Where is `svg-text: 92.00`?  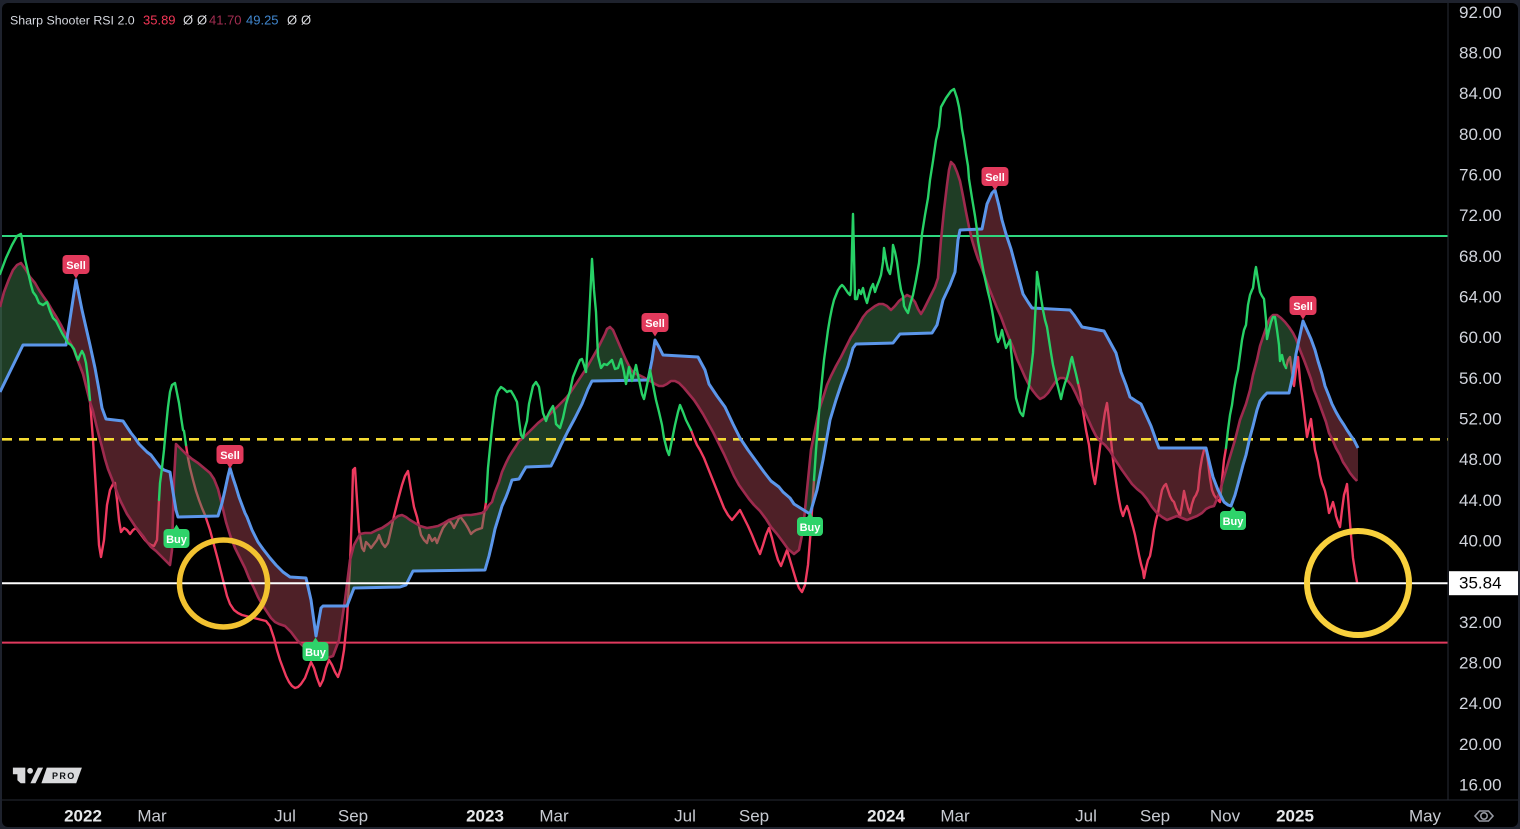 svg-text: 92.00 is located at coordinates (1480, 12).